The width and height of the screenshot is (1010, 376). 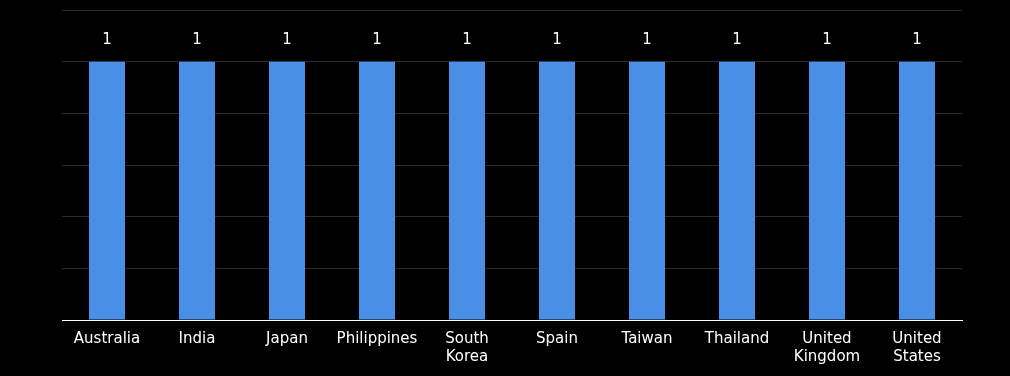 I want to click on x-tick-label: Thailand, so click(x=736, y=337).